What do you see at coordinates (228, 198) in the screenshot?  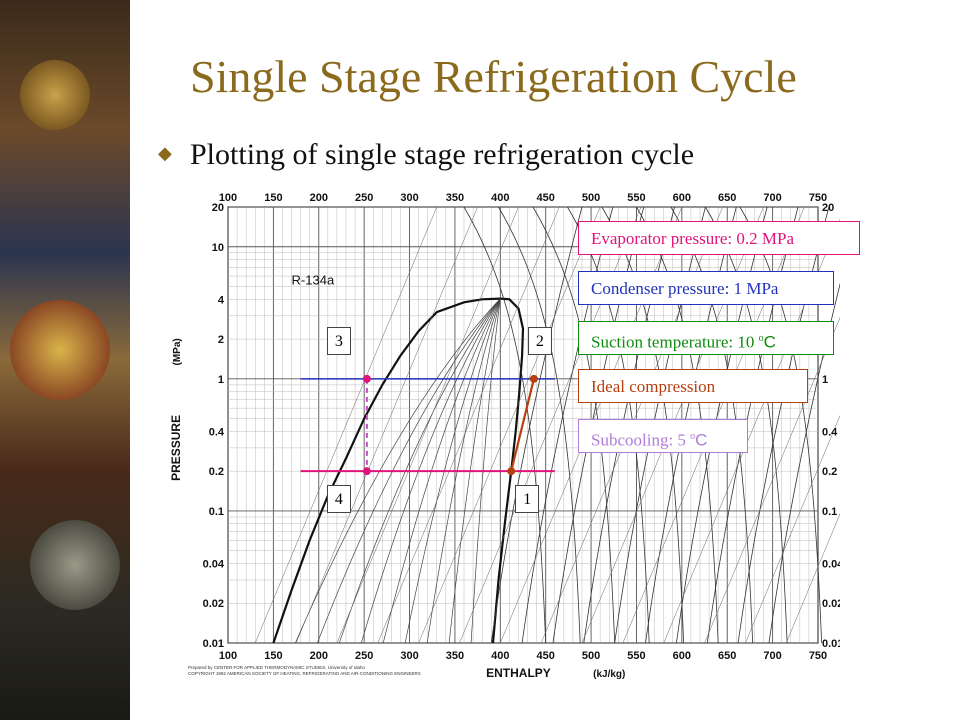 I see `x-tick-label-top: 100` at bounding box center [228, 198].